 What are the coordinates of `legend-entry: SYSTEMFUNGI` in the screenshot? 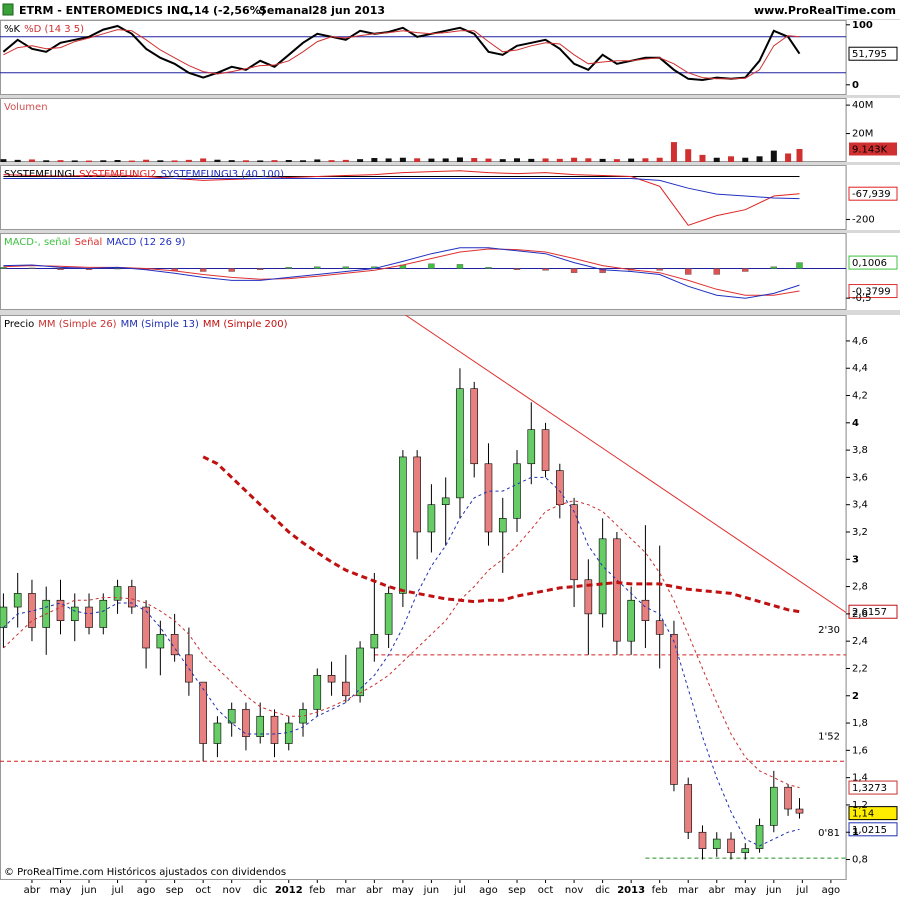 It's located at (39, 174).